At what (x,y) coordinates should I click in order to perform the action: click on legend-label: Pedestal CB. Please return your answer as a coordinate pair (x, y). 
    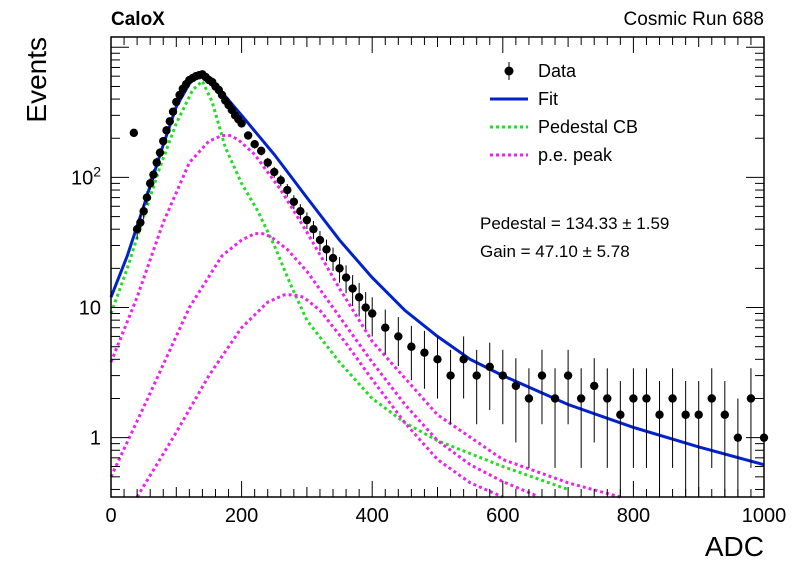
    Looking at the image, I should click on (588, 127).